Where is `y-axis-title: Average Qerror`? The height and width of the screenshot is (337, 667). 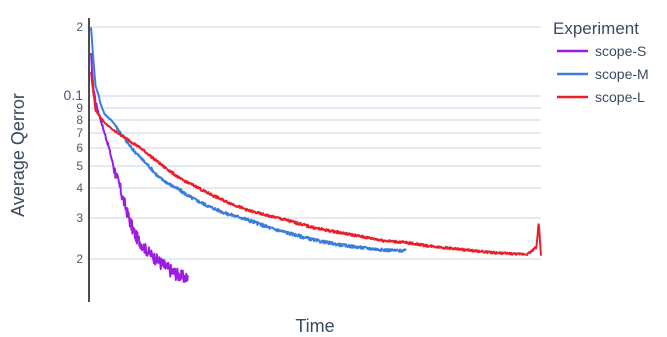
y-axis-title: Average Qerror is located at coordinates (18, 155).